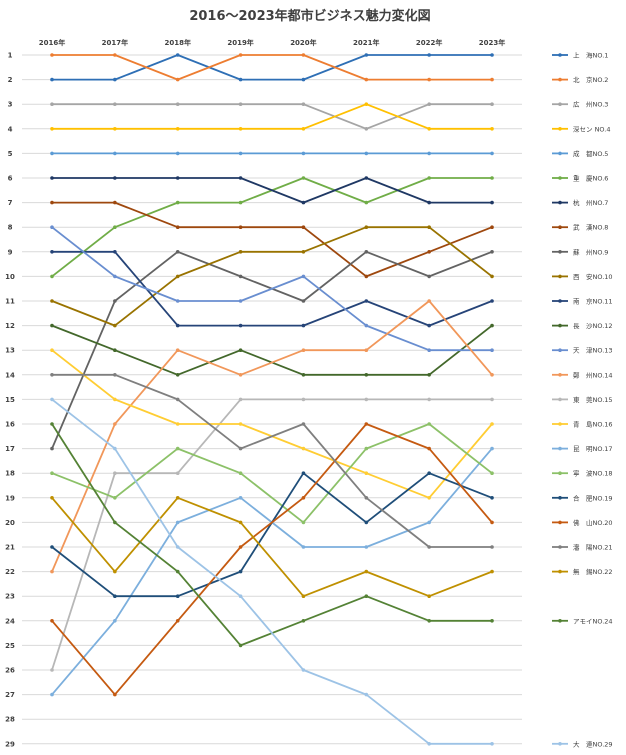 Image resolution: width=626 pixels, height=755 pixels. Describe the element at coordinates (10, 326) in the screenshot. I see `y-tick-label: 12` at that location.